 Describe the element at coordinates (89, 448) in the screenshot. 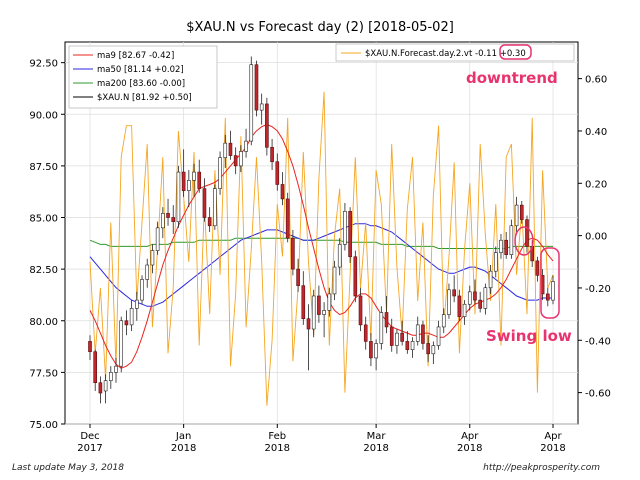

I see `x-tick-label: 2017` at that location.